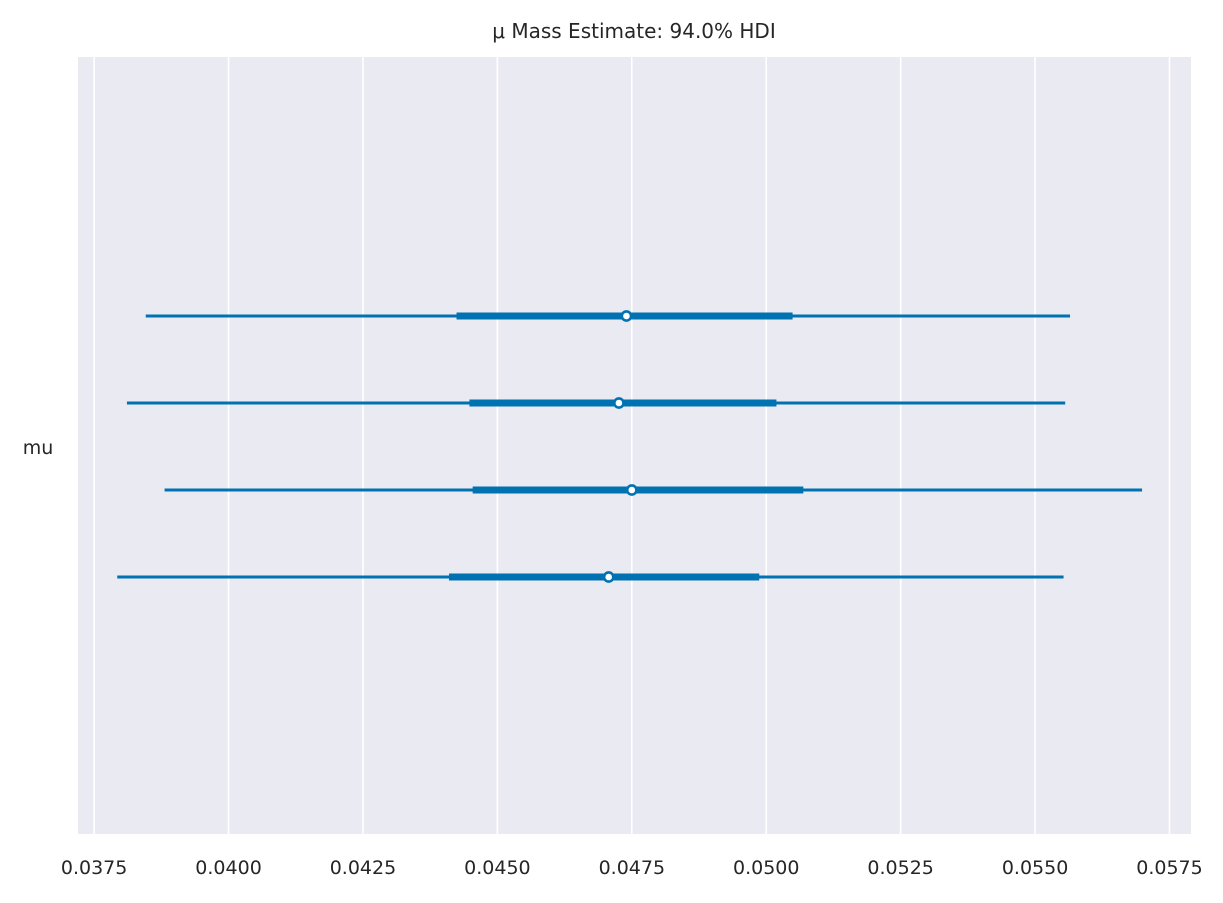 This screenshot has height=903, width=1223. What do you see at coordinates (900, 868) in the screenshot?
I see `x-tick-label: 0.0525` at bounding box center [900, 868].